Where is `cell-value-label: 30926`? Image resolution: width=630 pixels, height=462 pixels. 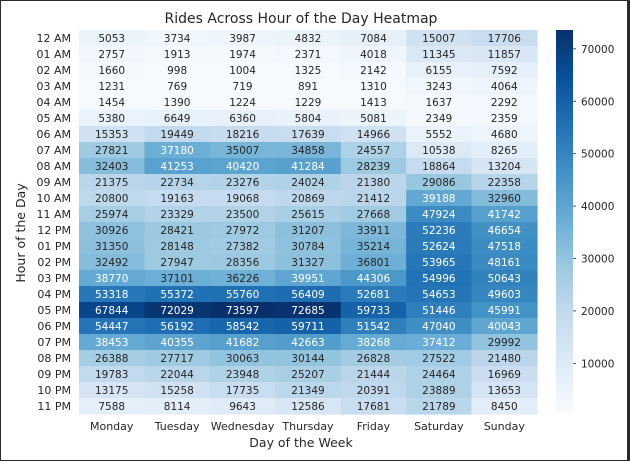 cell-value-label: 30926 is located at coordinates (112, 231).